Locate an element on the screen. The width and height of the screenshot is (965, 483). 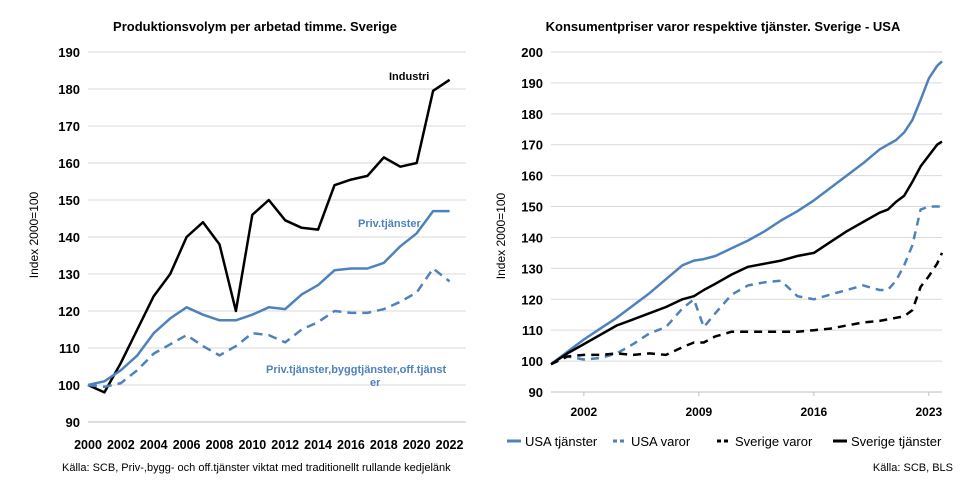
label-priv-bygg-off-line1: Priv.tjänster,byggtjänster,off.tjänst is located at coordinates (356, 370).